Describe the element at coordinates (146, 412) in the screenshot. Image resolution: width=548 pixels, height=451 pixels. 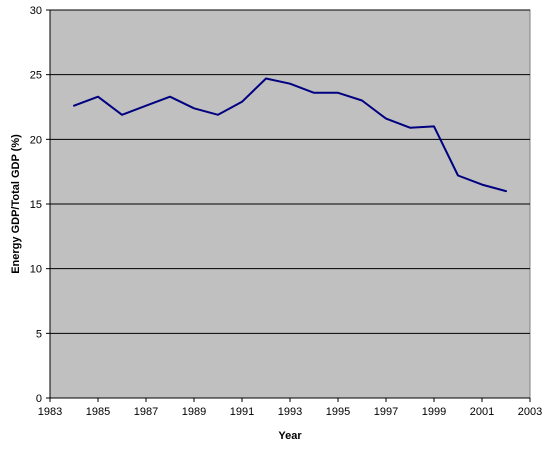
I see `x-tick-label: 1987` at that location.